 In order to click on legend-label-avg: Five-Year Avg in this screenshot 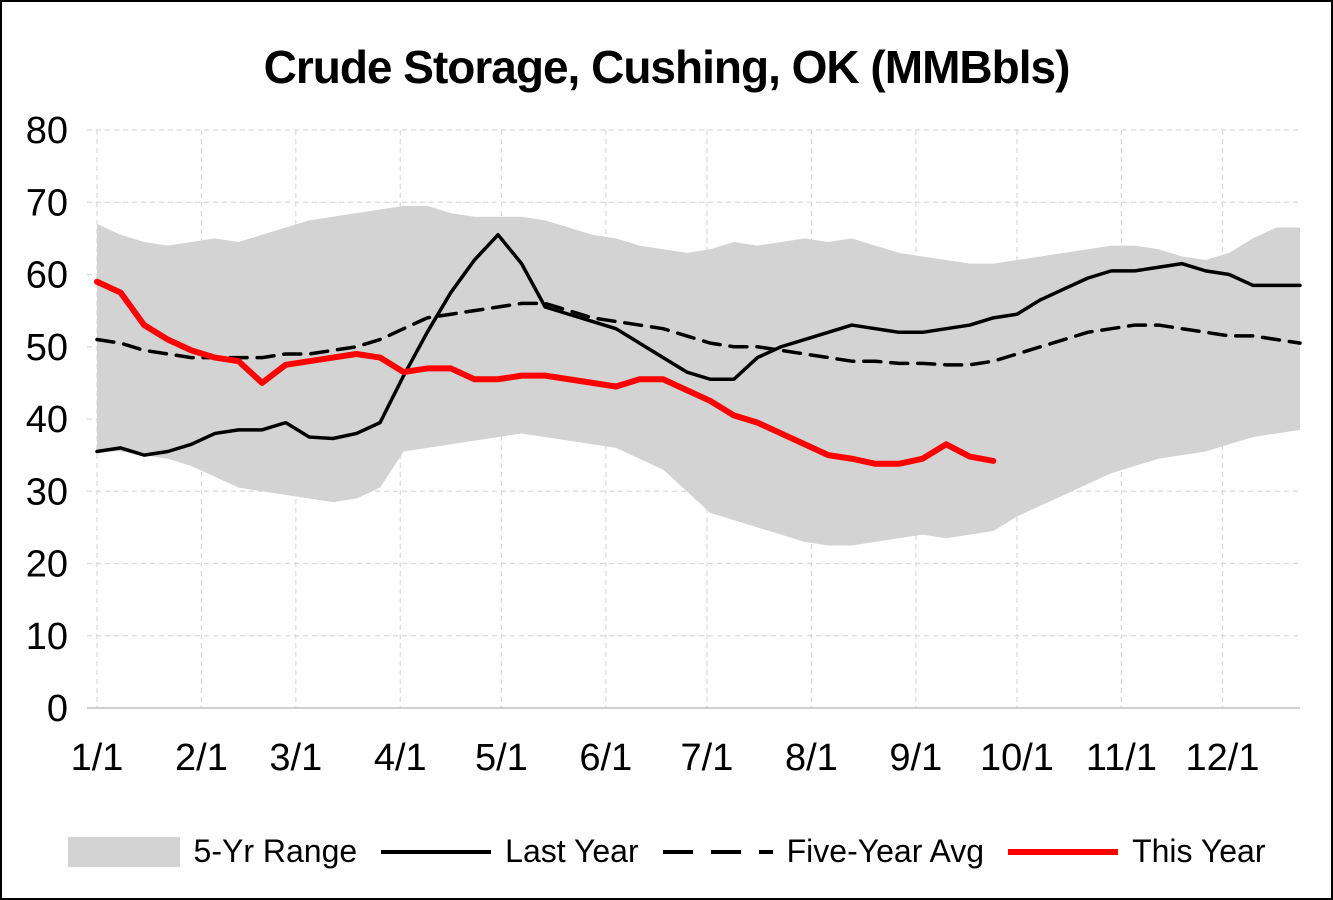, I will do `click(885, 851)`.